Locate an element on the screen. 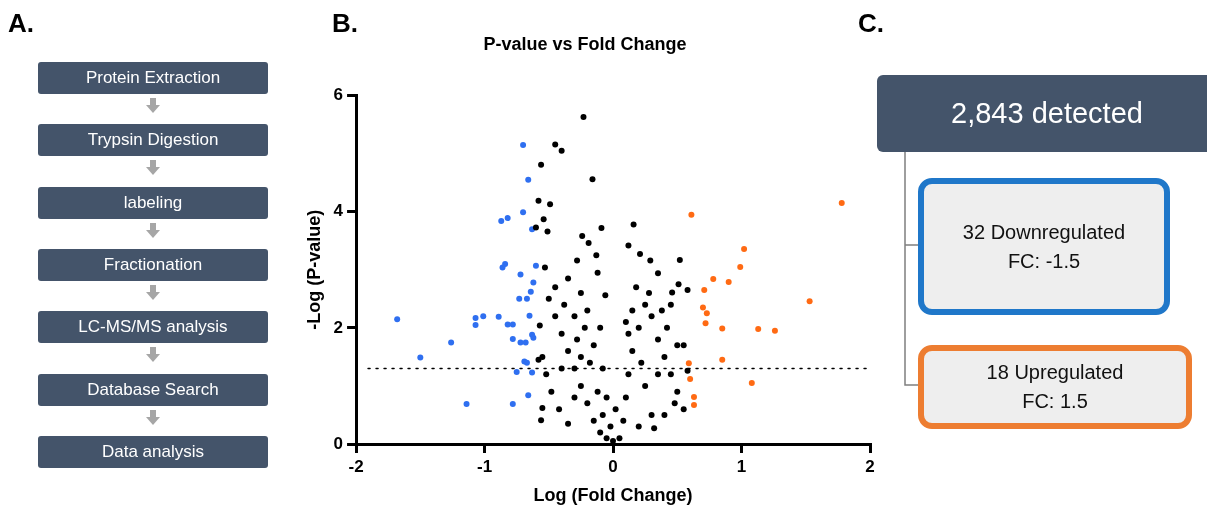 Image resolution: width=1207 pixels, height=531 pixels. text: 2,843 detected is located at coordinates (1042, 113).